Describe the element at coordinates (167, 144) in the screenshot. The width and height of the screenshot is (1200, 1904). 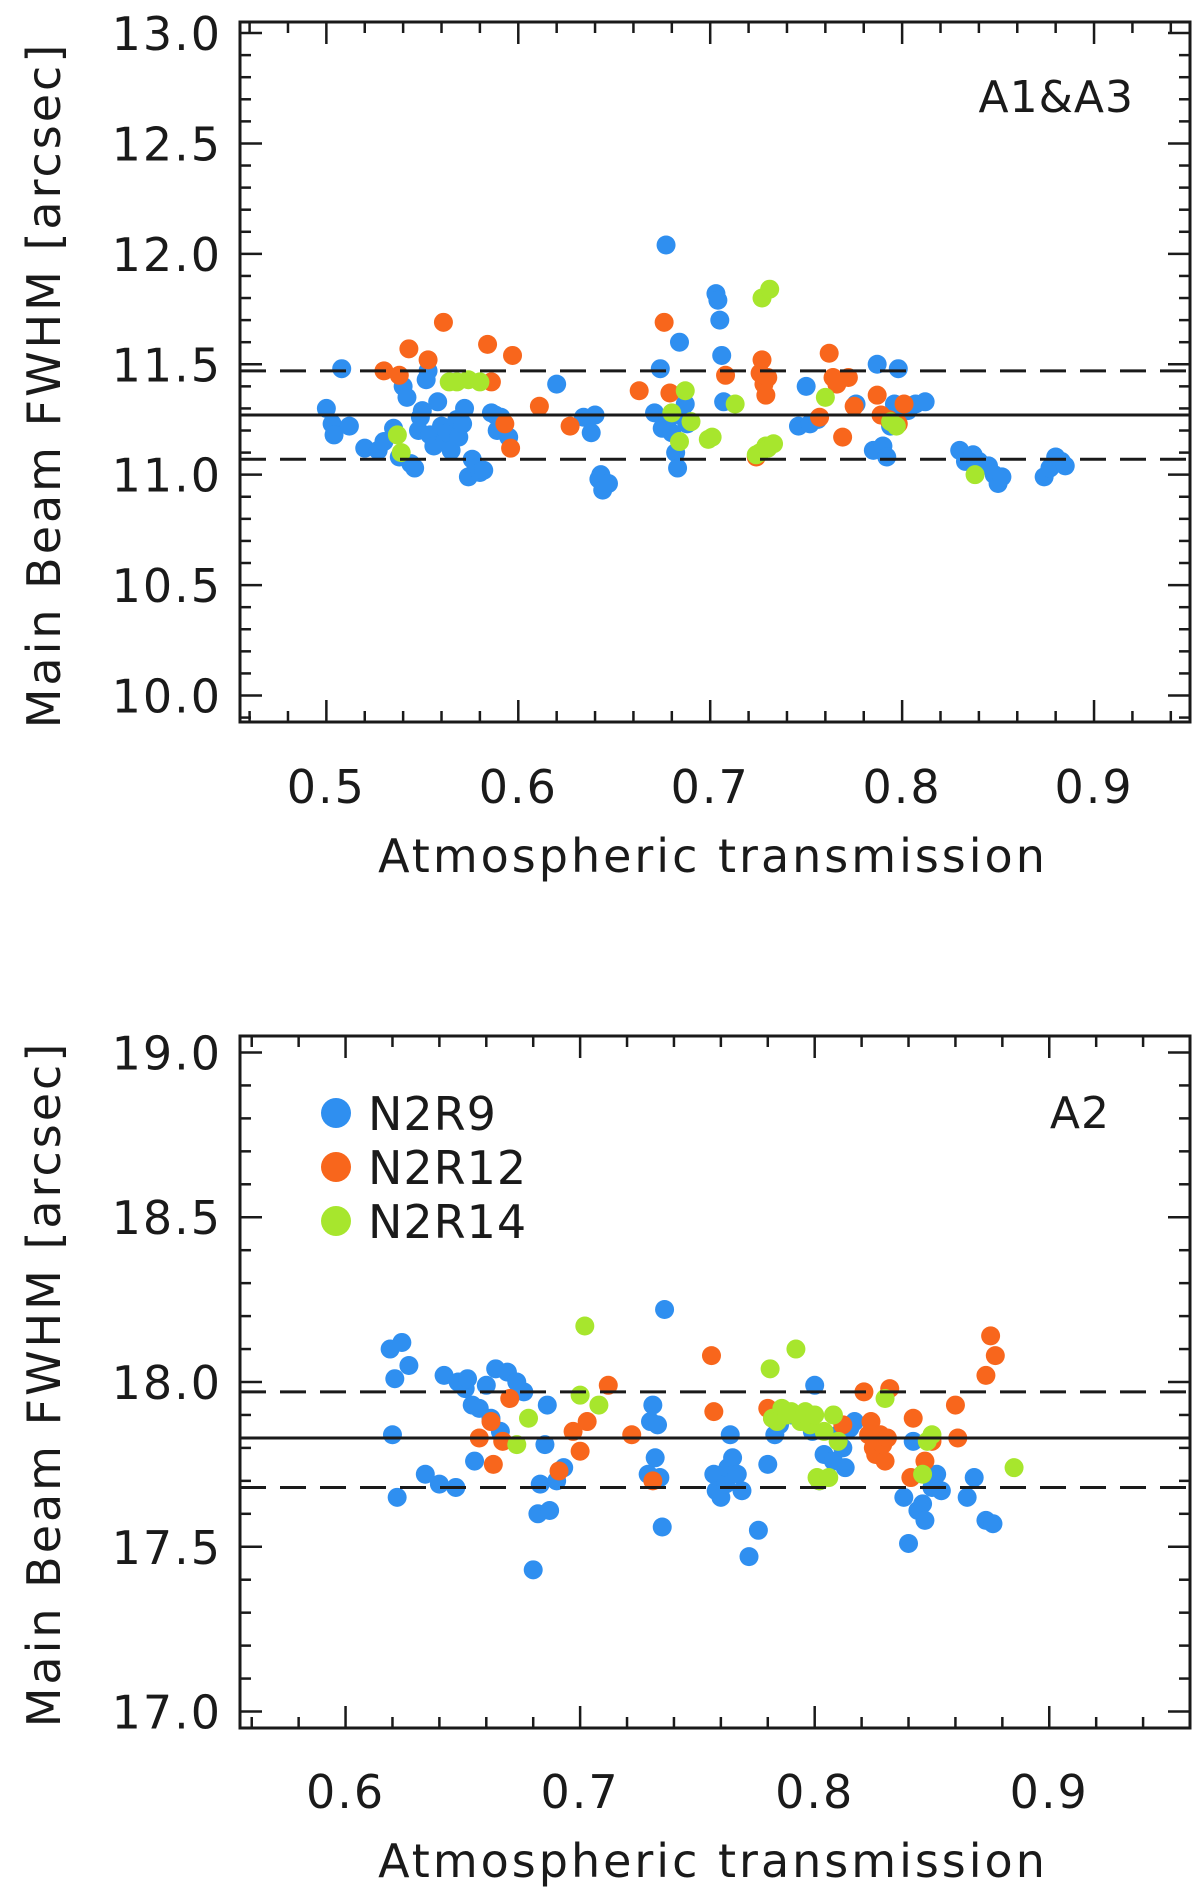
I see `y-tick-label: 12.5` at that location.